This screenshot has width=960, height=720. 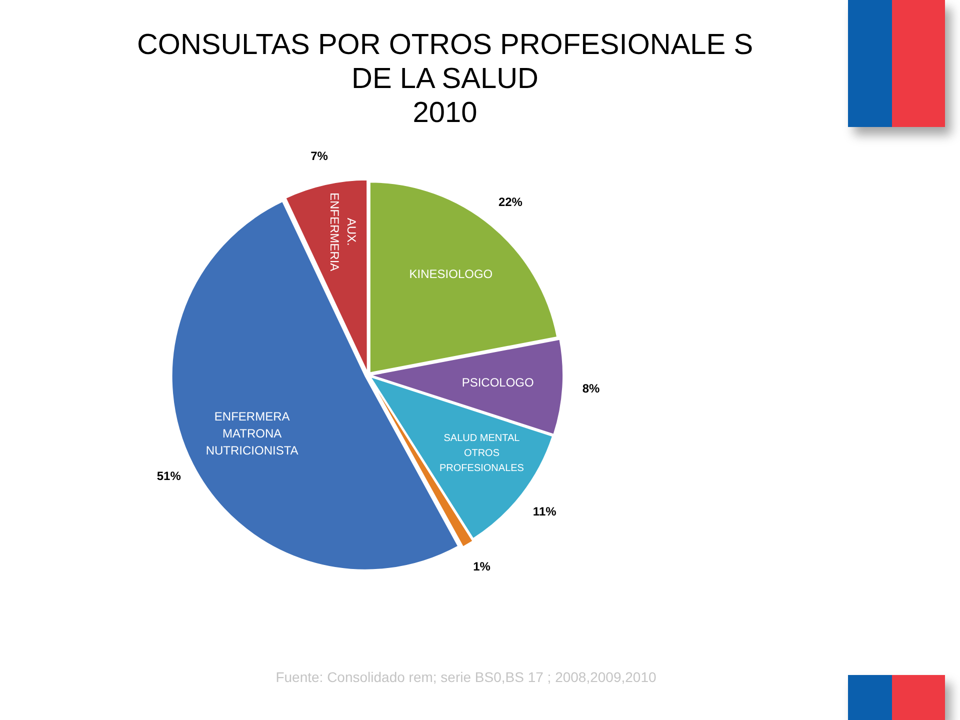 I want to click on data-label: 1%, so click(x=482, y=567).